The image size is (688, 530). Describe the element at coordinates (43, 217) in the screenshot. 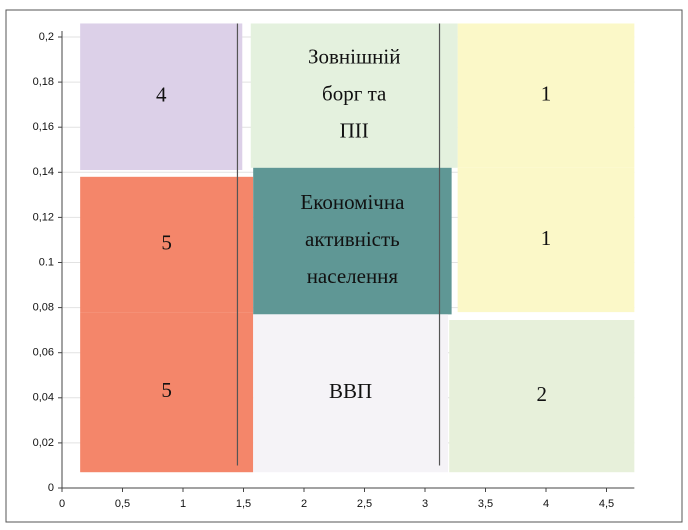

I see `y-tick-label: 0,12` at that location.